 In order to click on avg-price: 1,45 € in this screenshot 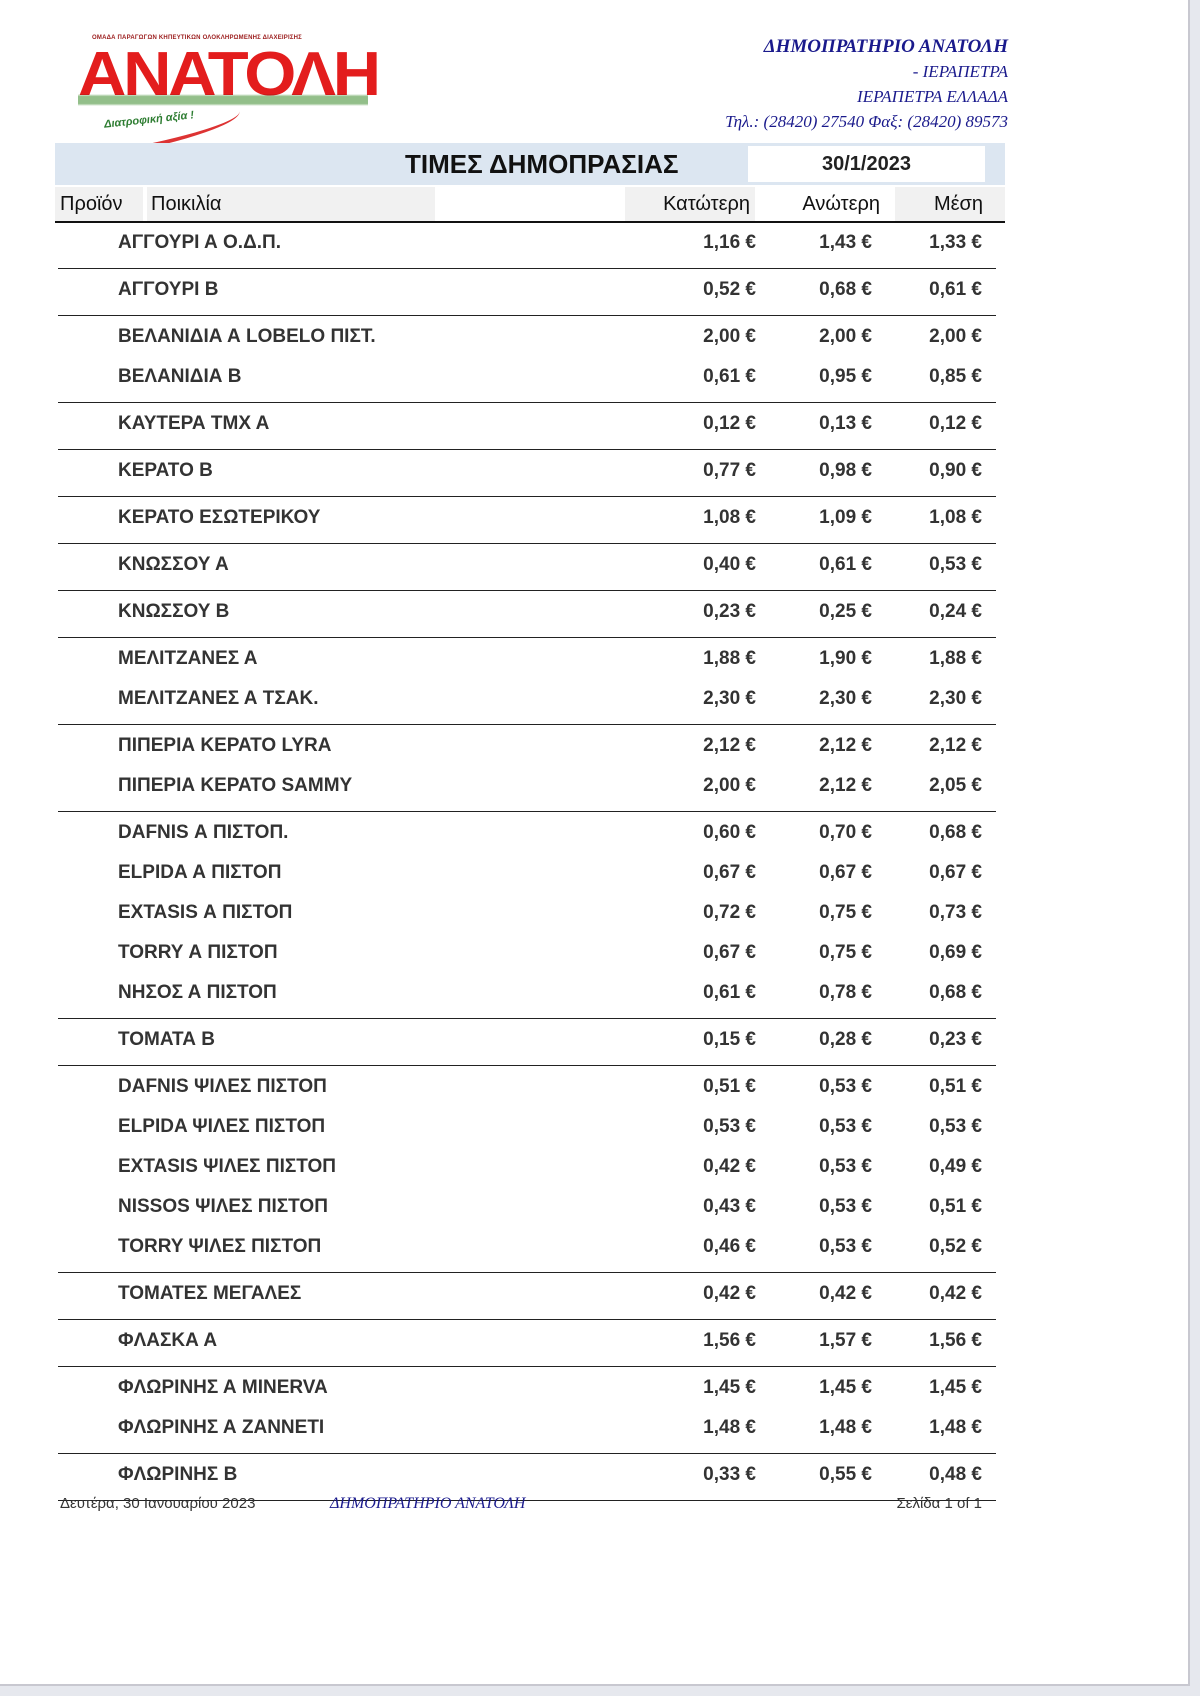, I will do `click(955, 1387)`.